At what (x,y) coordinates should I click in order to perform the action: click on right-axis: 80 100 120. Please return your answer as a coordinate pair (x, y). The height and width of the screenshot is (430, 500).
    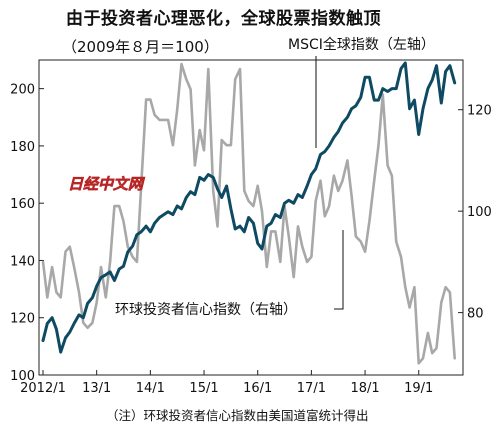
    Looking at the image, I should click on (475, 213).